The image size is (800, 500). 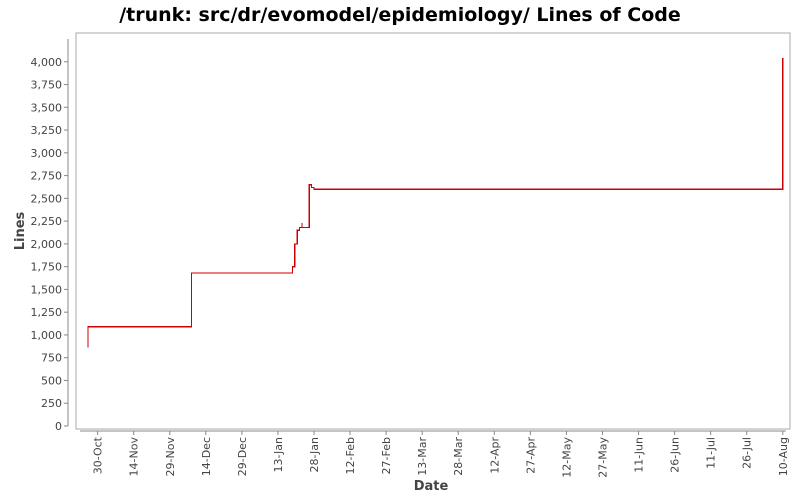 What do you see at coordinates (47, 335) in the screenshot?
I see `y-tick-label: 1,000` at bounding box center [47, 335].